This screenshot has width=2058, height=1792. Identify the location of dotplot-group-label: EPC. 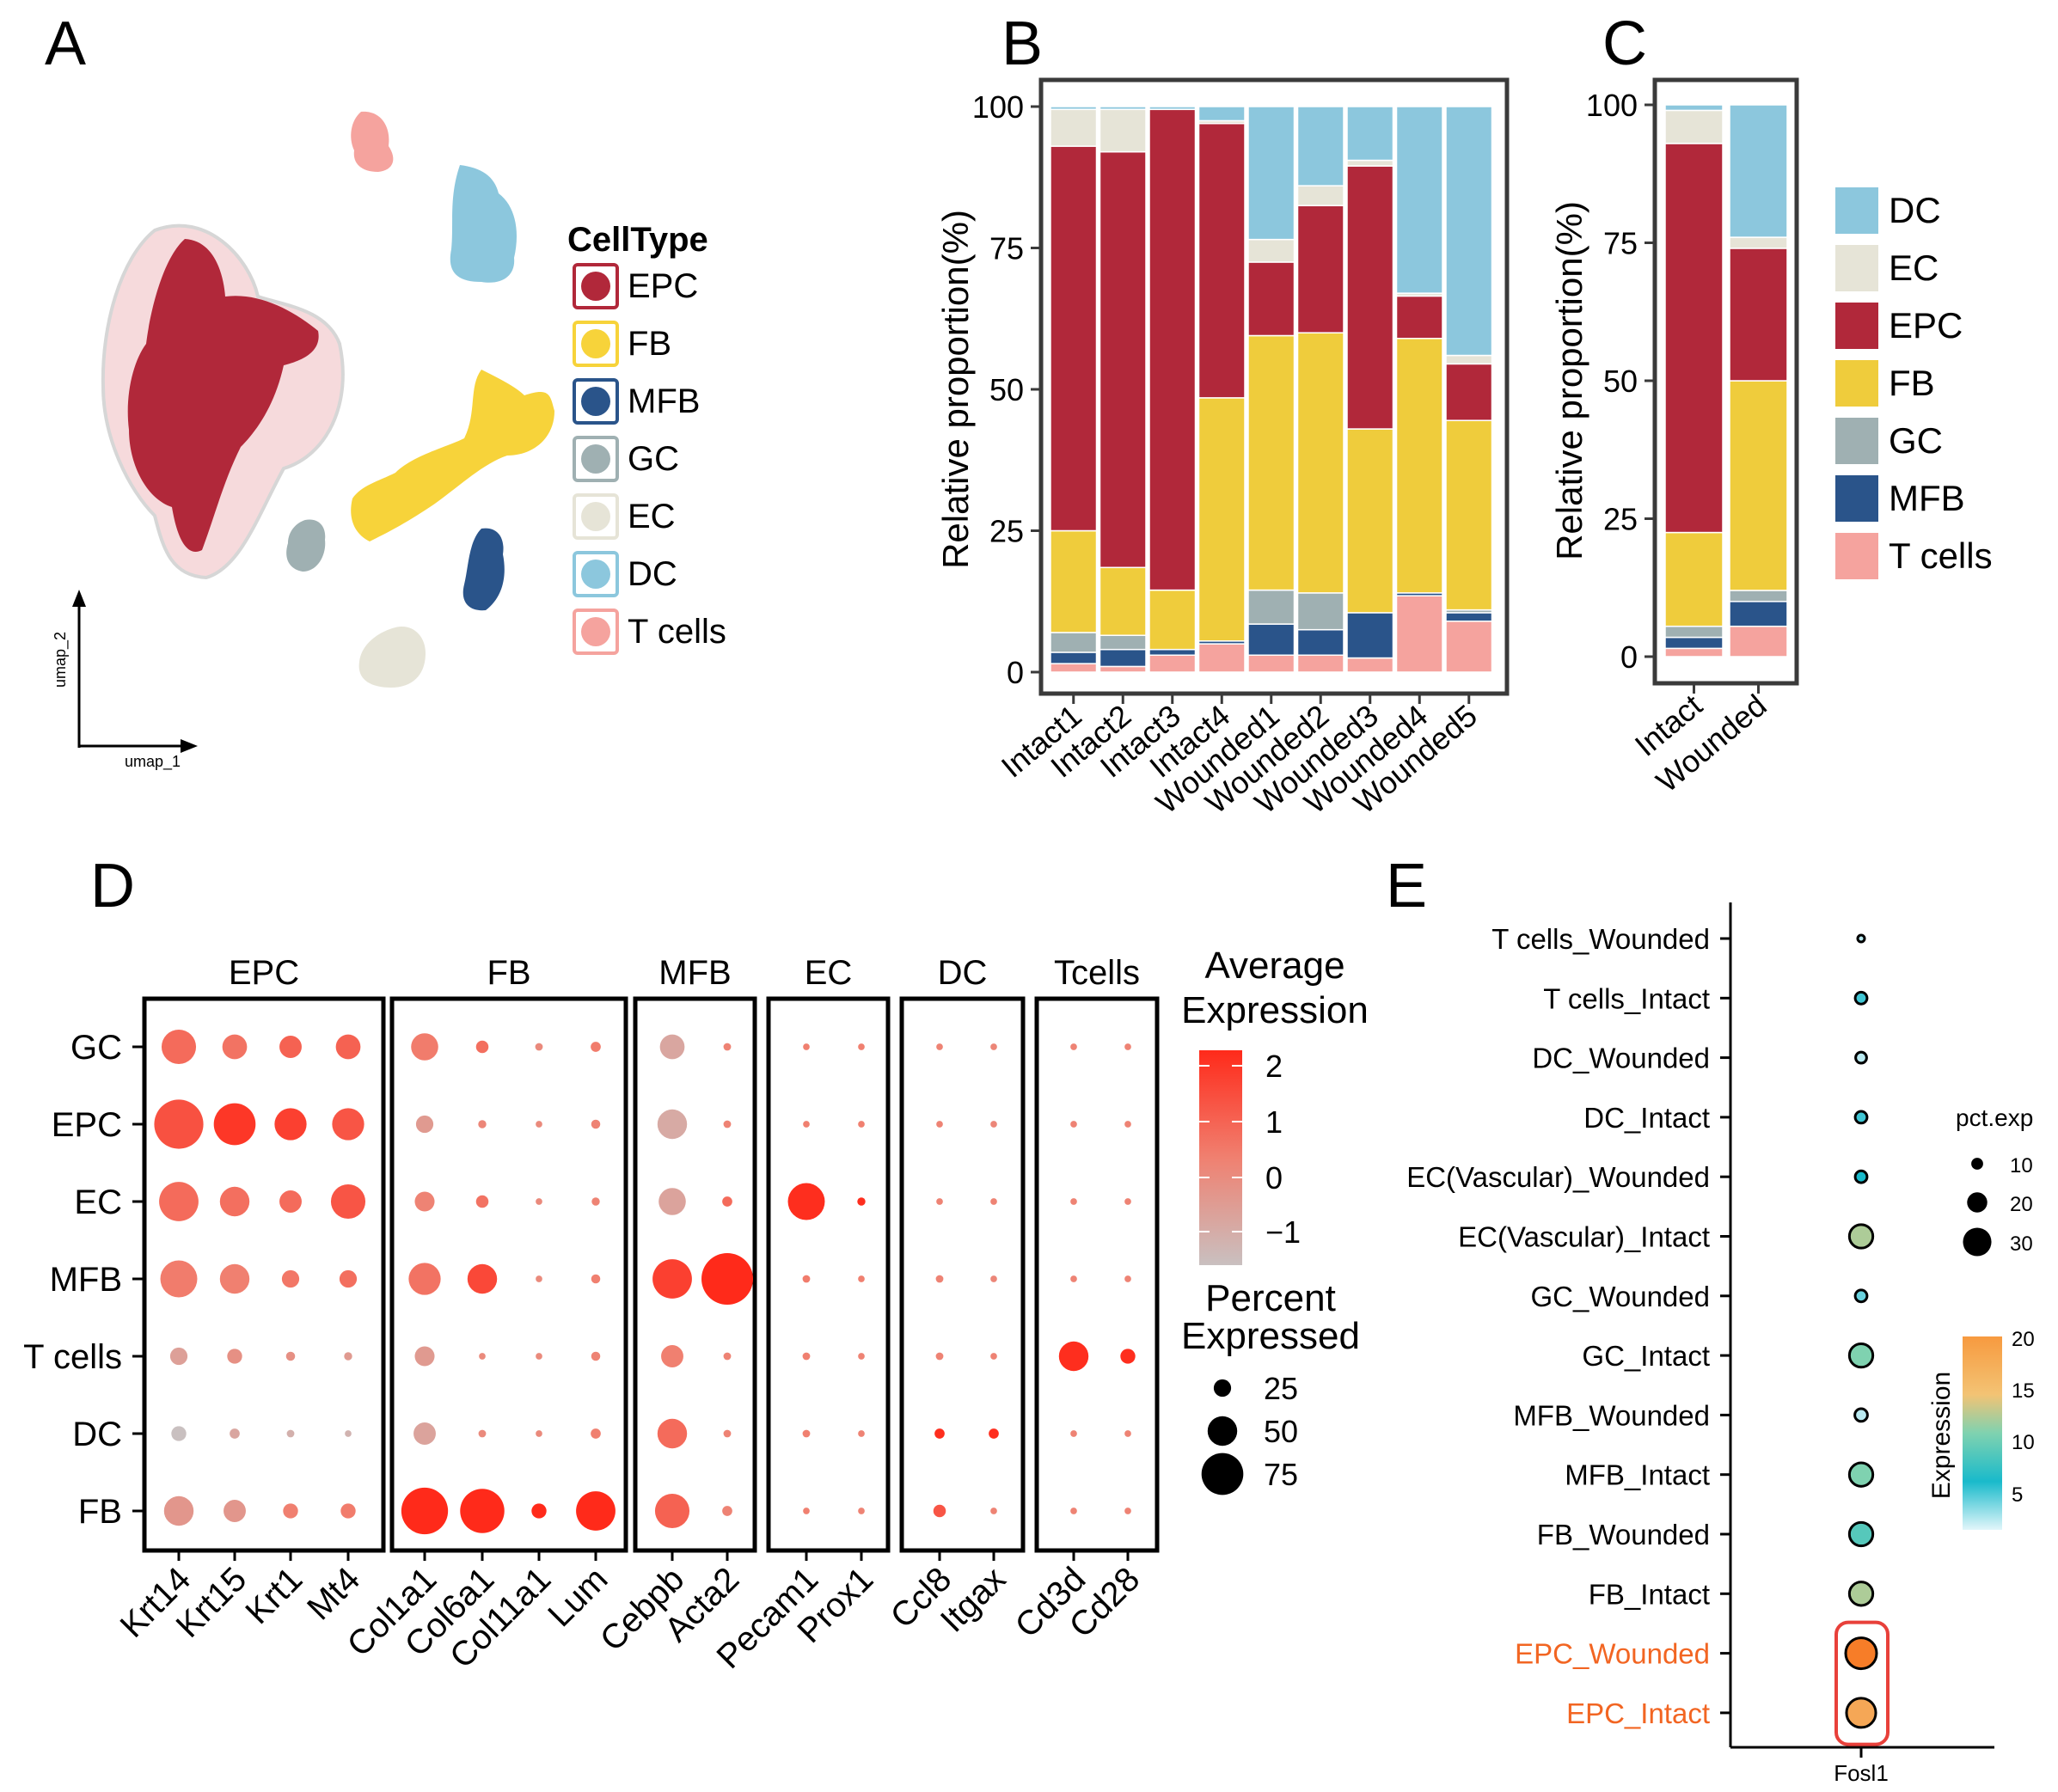
(264, 973).